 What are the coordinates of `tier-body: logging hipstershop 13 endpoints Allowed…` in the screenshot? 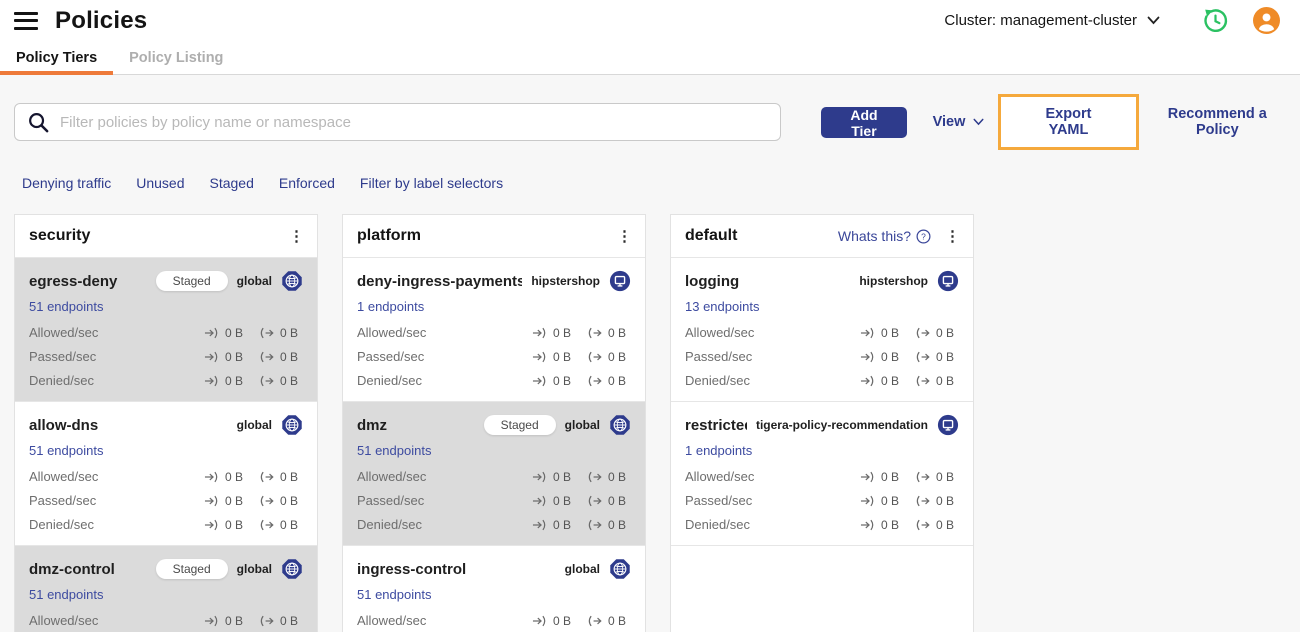 It's located at (822, 402).